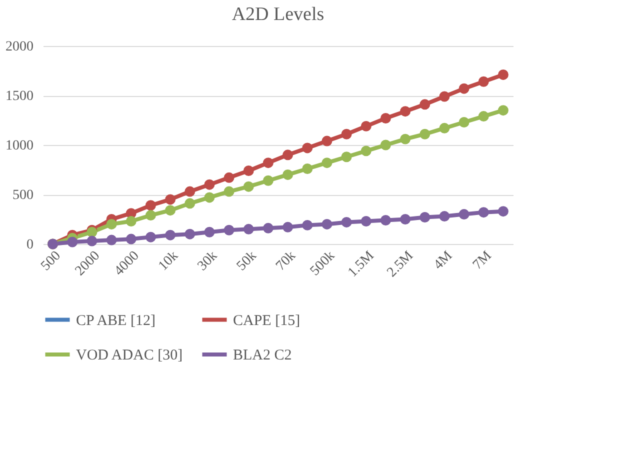 This screenshot has width=620, height=456. I want to click on x-tick-label: 50k, so click(247, 261).